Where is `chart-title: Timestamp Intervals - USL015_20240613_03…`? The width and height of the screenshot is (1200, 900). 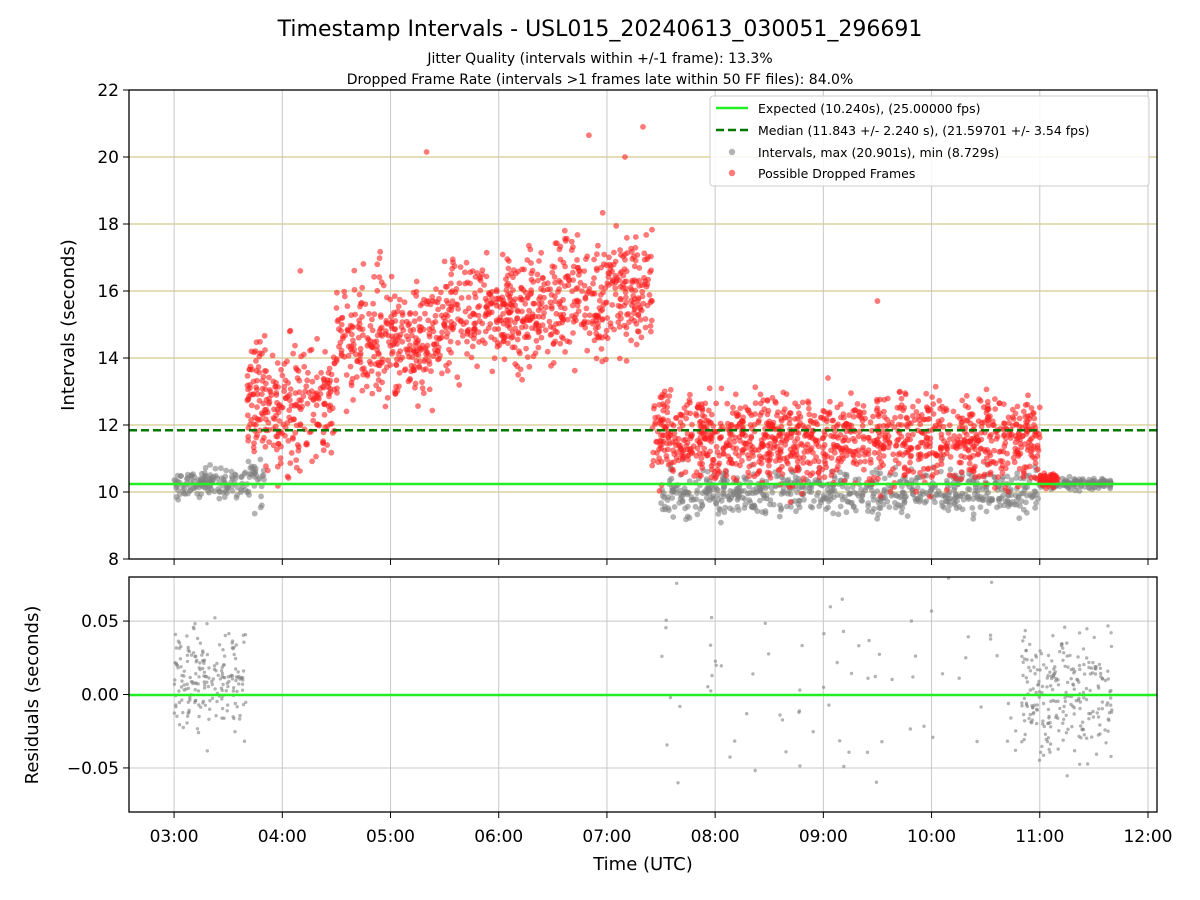
chart-title: Timestamp Intervals - USL015_20240613_03… is located at coordinates (600, 29).